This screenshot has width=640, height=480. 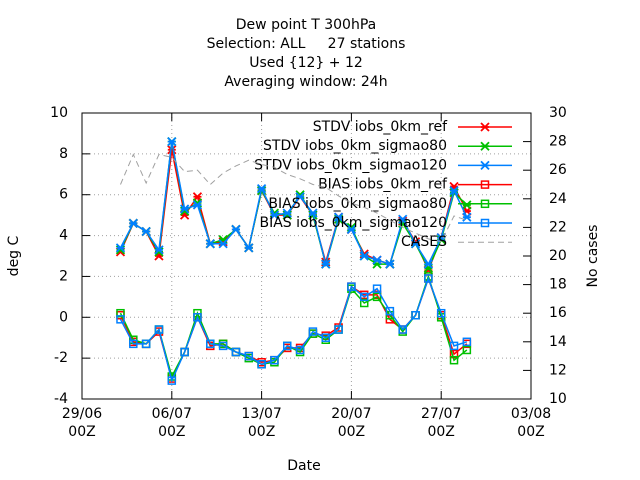 What do you see at coordinates (59, 113) in the screenshot?
I see `y-tick-label: 10` at bounding box center [59, 113].